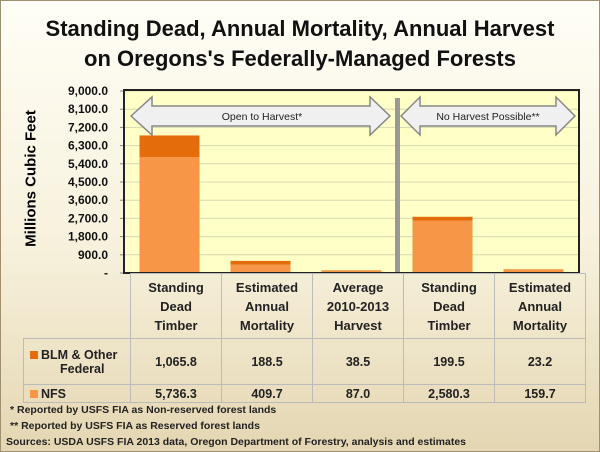 The image size is (600, 452). I want to click on y-tick-label: 2,700.0, so click(88, 218).